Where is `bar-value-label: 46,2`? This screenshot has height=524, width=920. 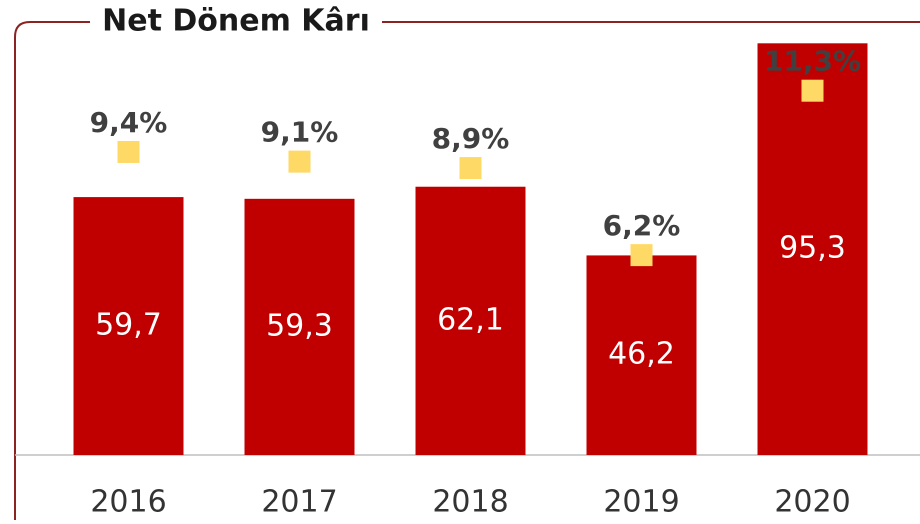
bar-value-label: 46,2 is located at coordinates (641, 354).